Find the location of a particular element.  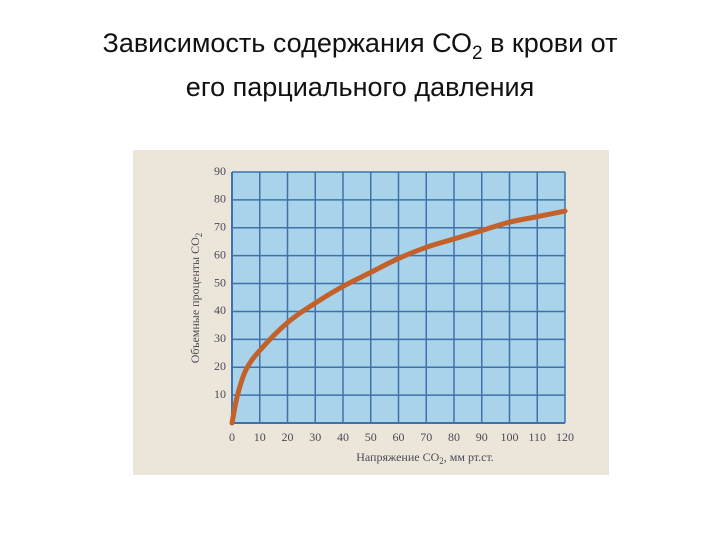

label-part: Объемные проценты СО is located at coordinates (195, 300).